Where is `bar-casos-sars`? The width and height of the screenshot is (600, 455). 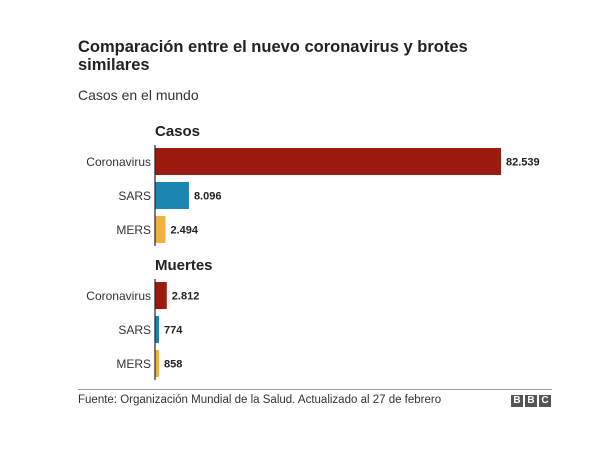
bar-casos-sars is located at coordinates (172, 195).